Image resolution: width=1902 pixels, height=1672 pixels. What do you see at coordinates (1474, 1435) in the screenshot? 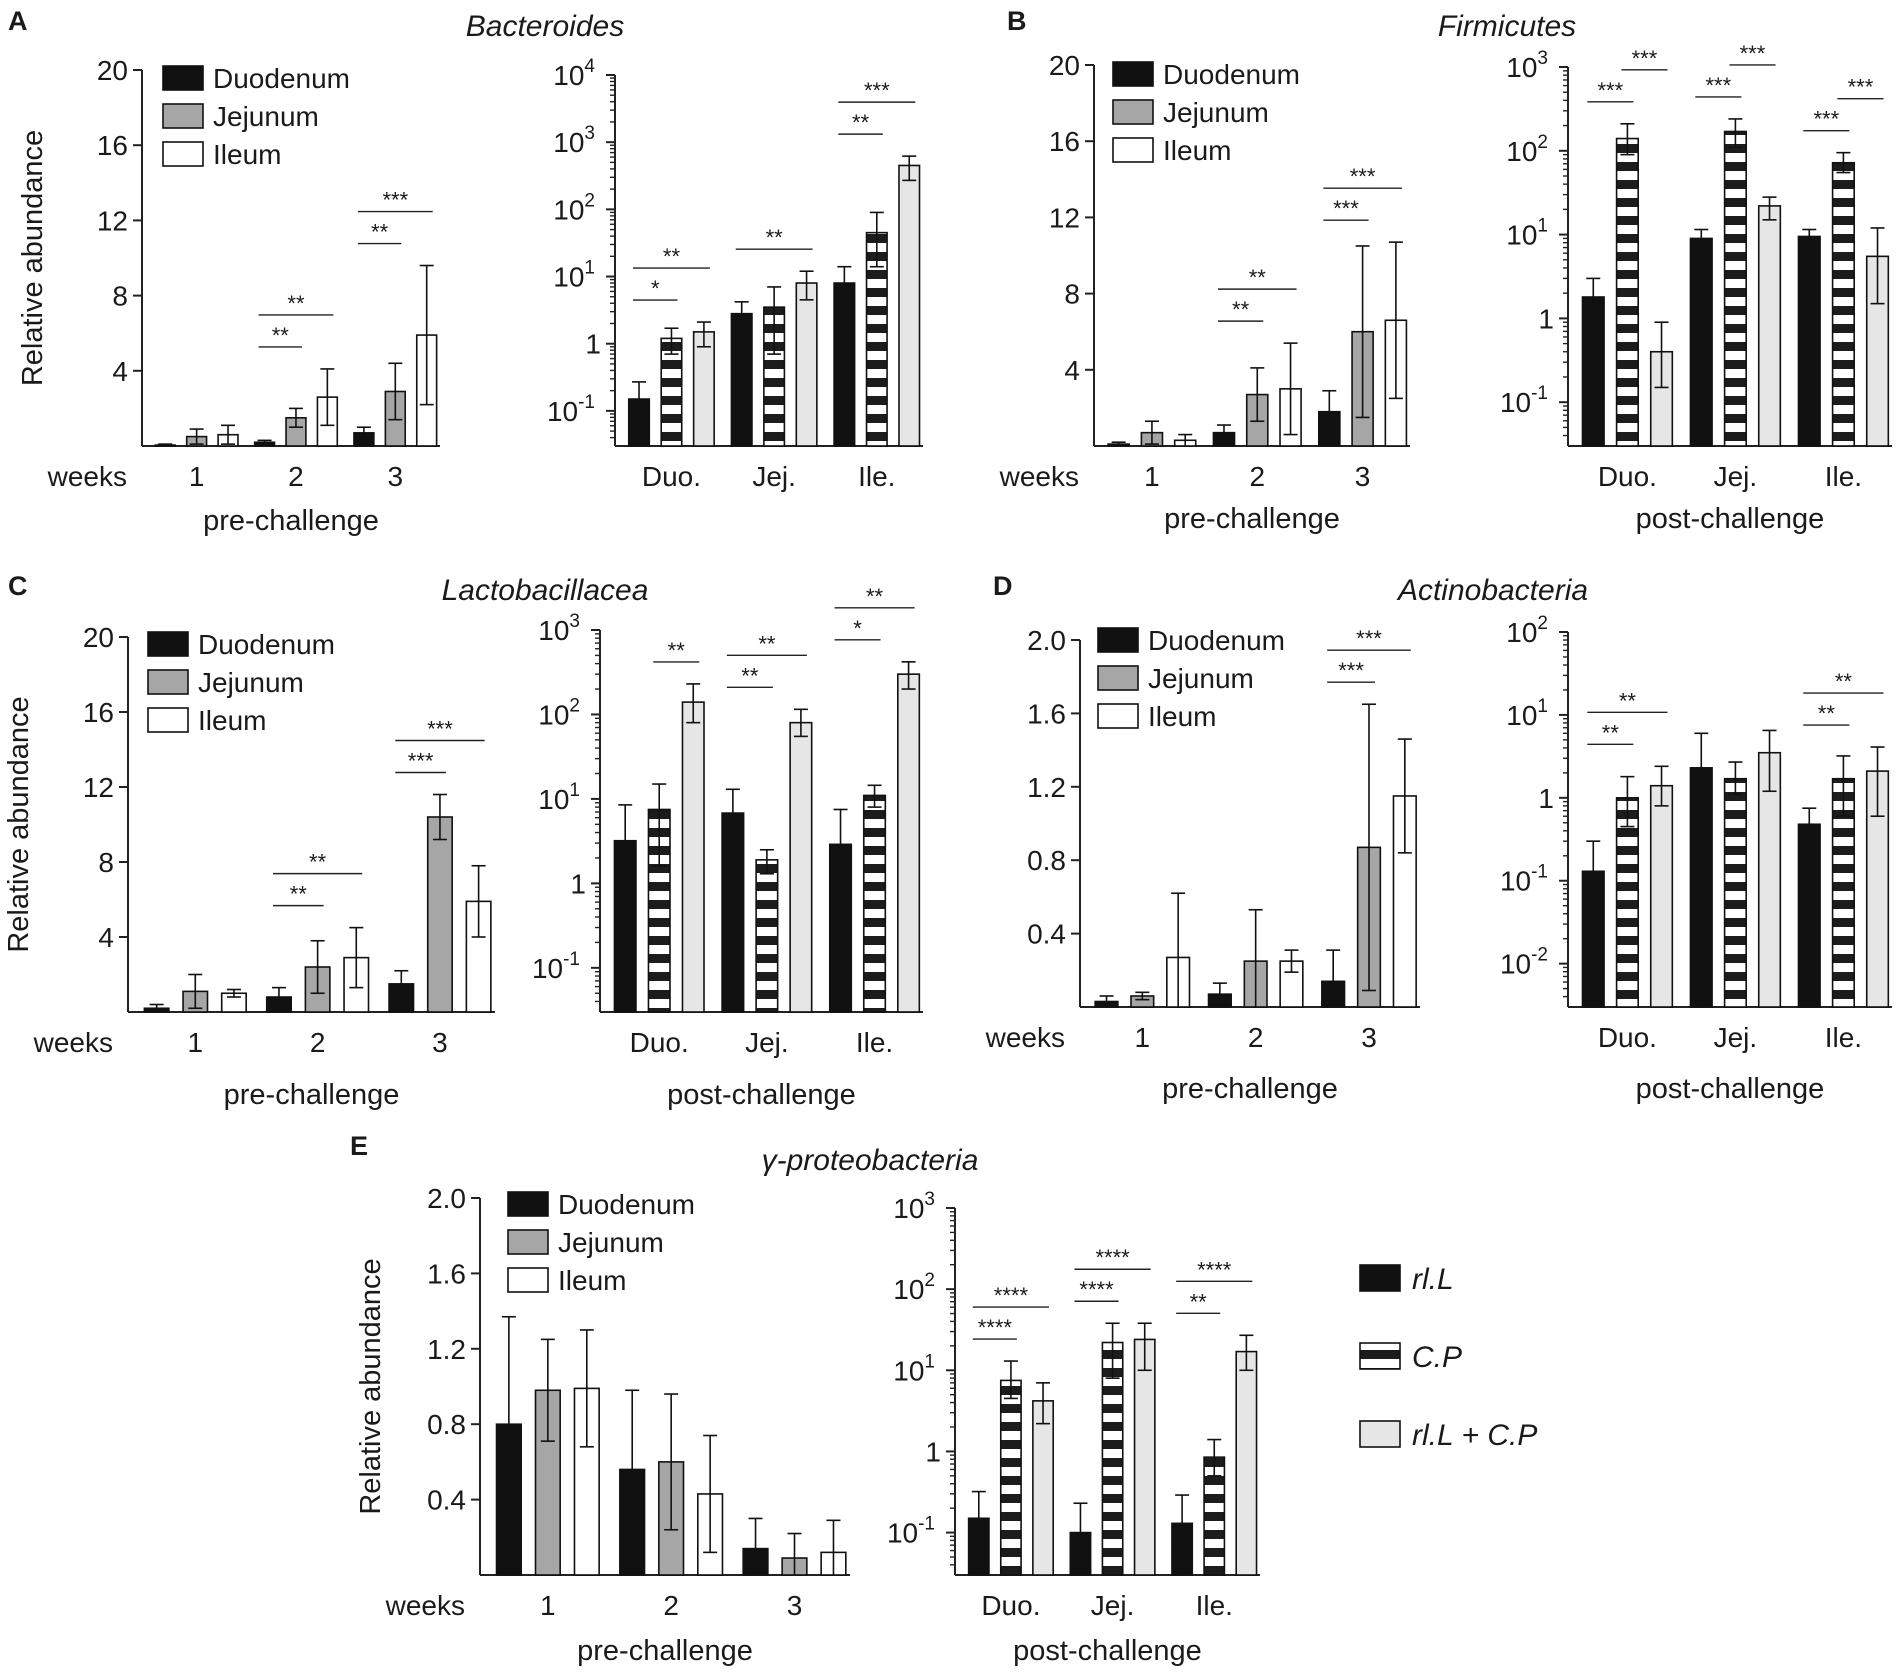
I see `treatment-label-3: rl.L + C.P` at bounding box center [1474, 1435].